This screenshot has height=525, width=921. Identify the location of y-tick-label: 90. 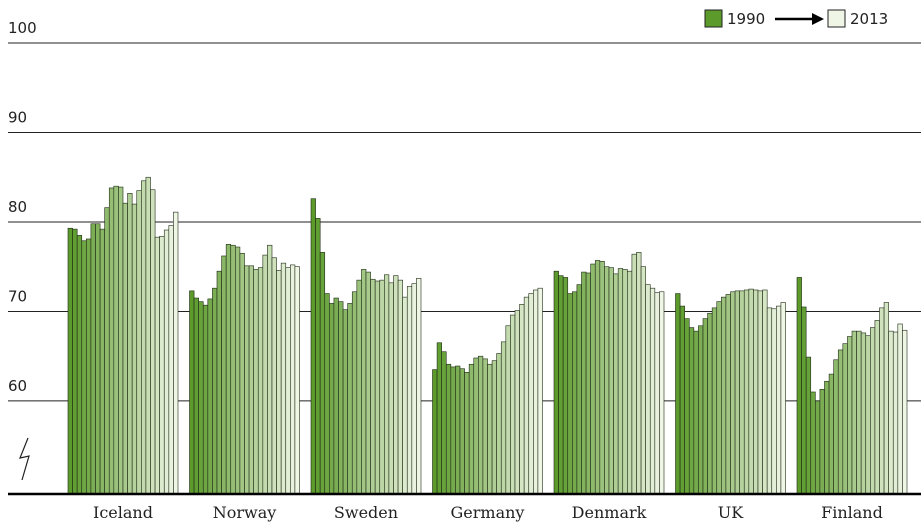
(17, 117).